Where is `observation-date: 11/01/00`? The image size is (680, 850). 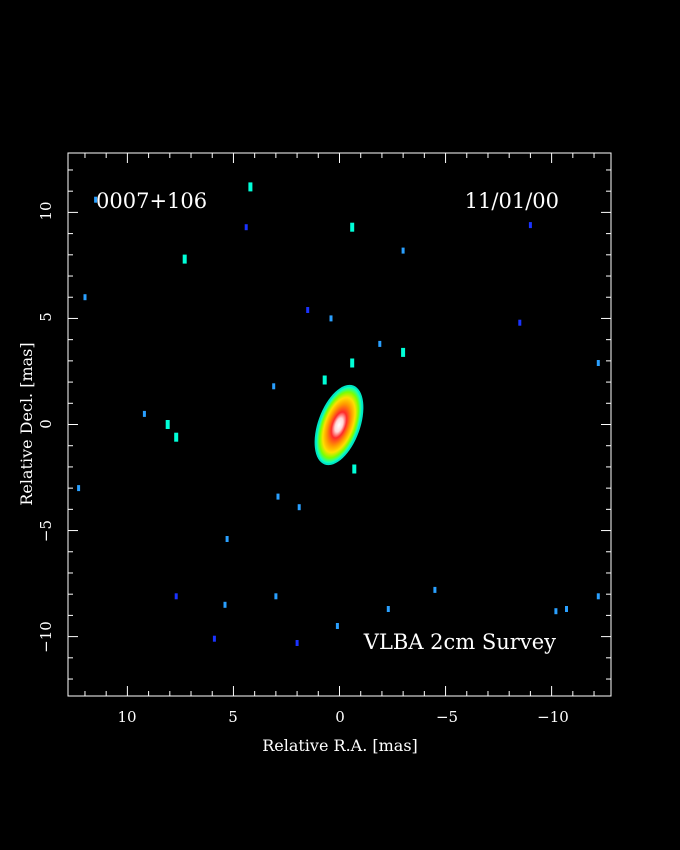 observation-date: 11/01/00 is located at coordinates (512, 201).